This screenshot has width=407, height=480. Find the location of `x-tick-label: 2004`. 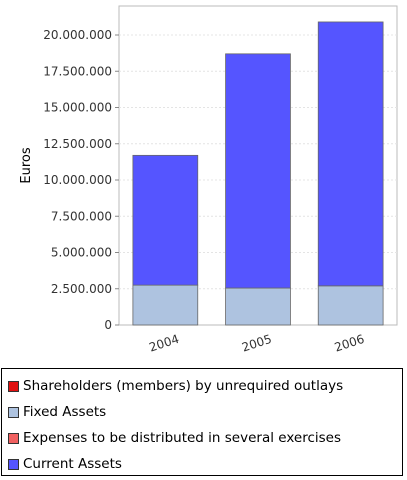

x-tick-label: 2004 is located at coordinates (163, 343).